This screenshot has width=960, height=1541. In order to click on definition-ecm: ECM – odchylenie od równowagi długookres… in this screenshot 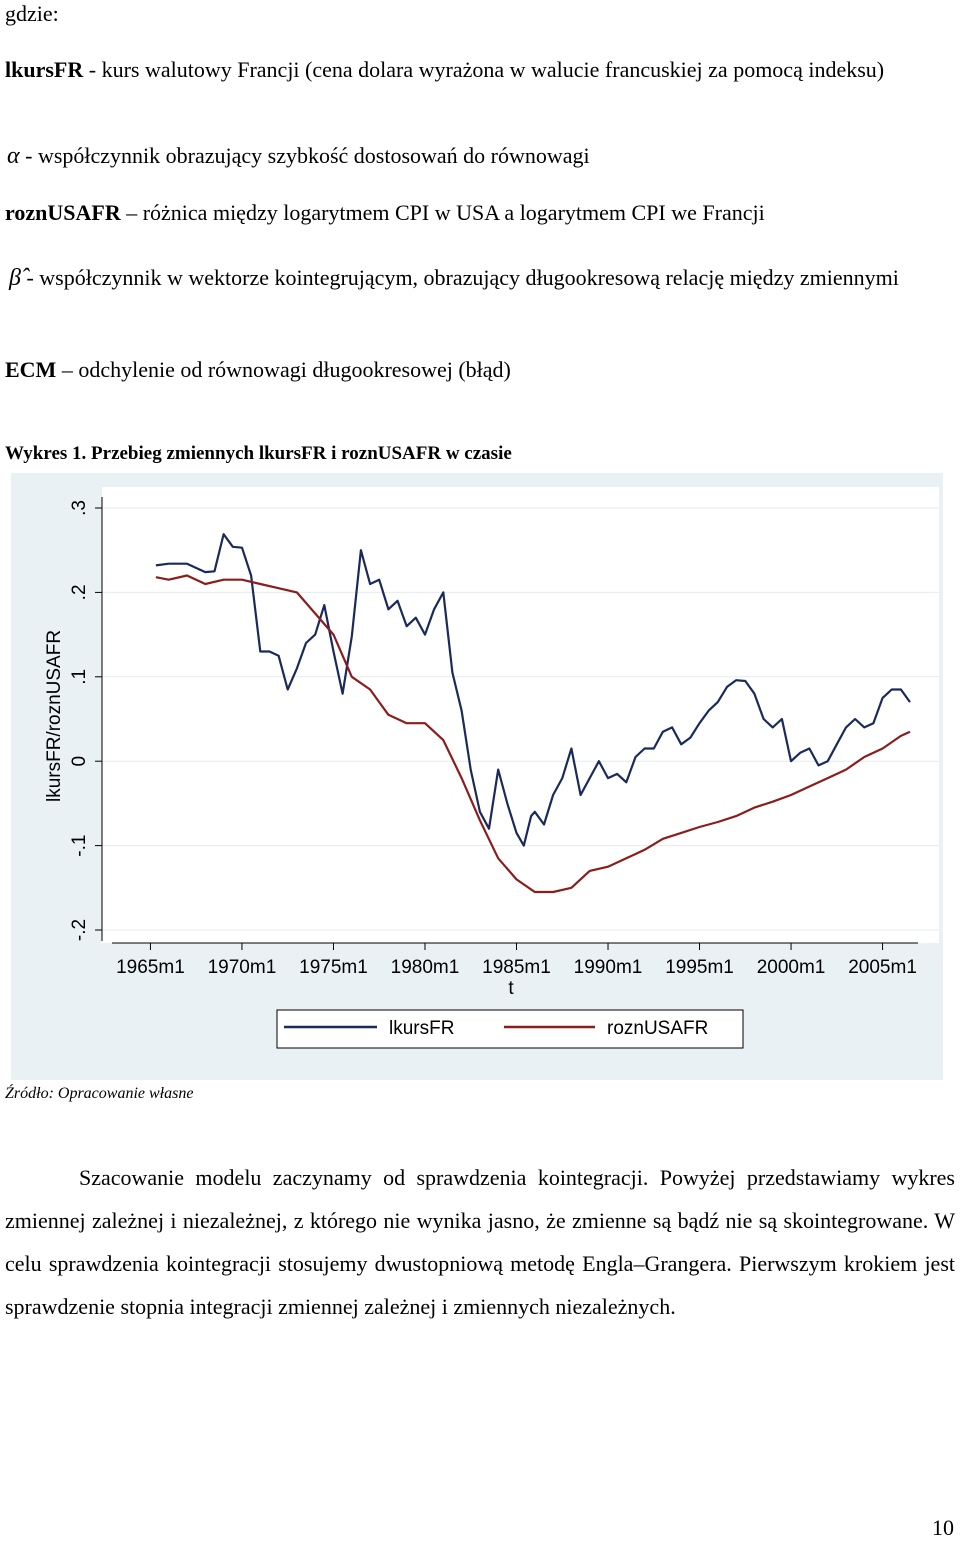, I will do `click(258, 369)`.